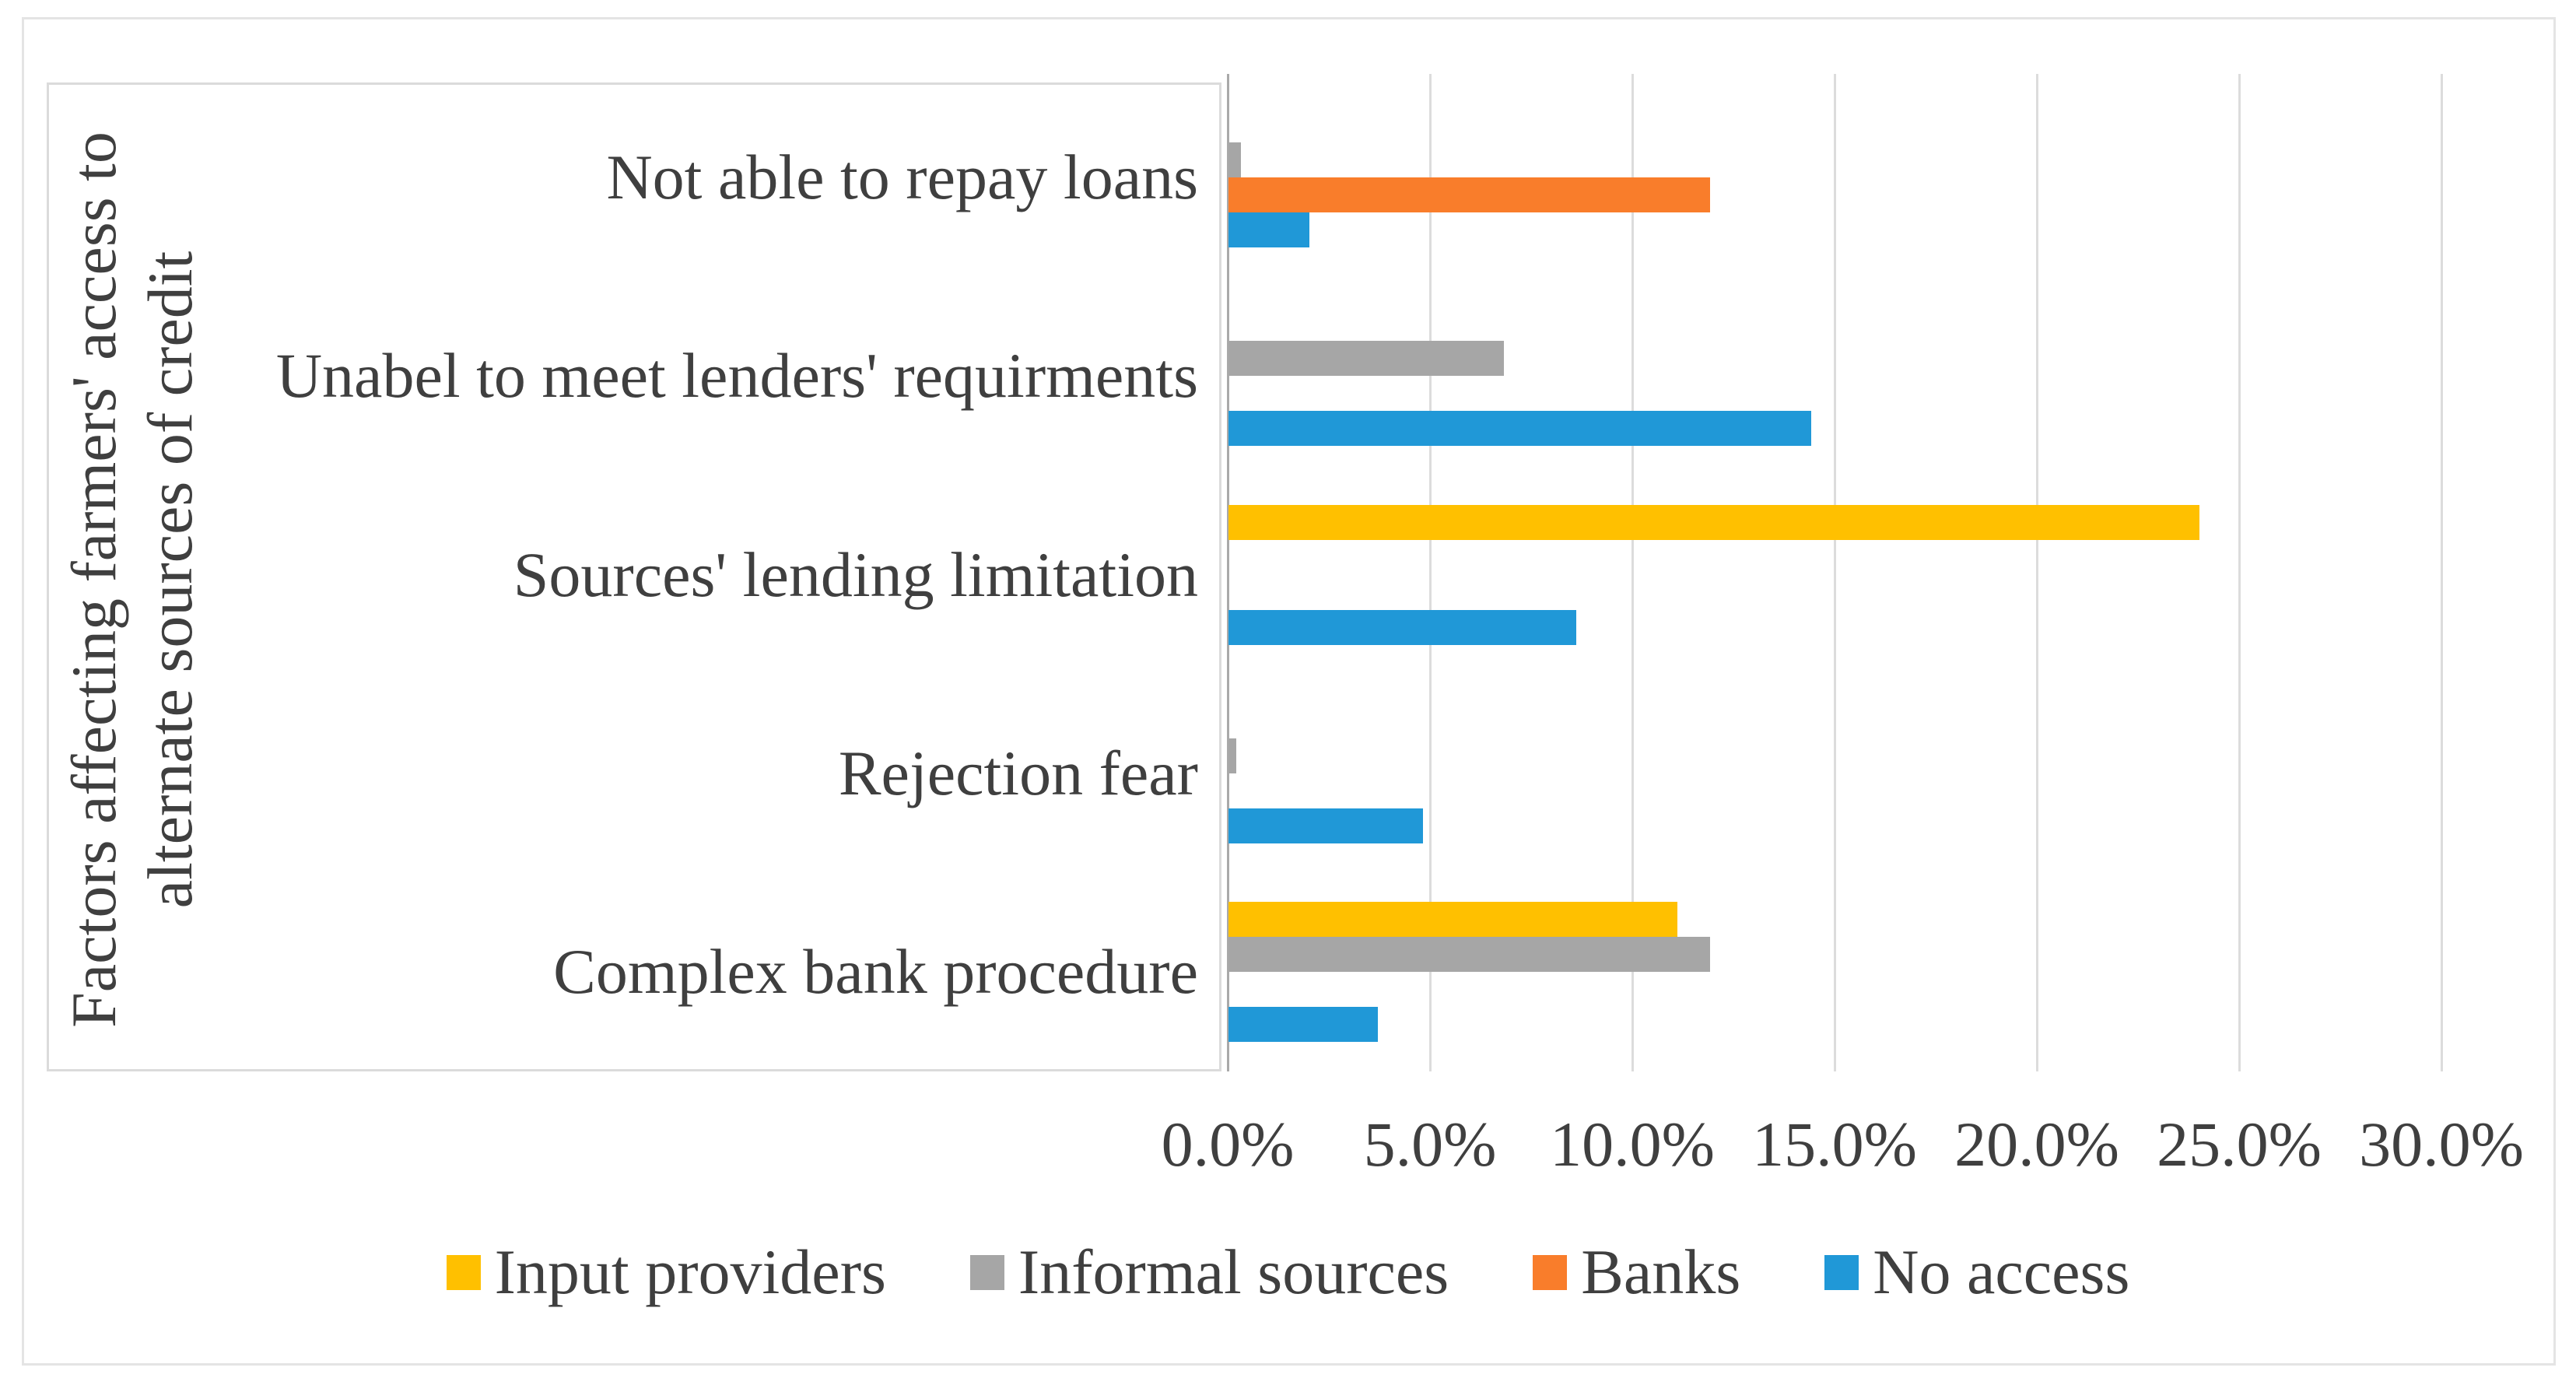 This screenshot has height=1378, width=2576. I want to click on category-label: Sources' lending limitation, so click(855, 574).